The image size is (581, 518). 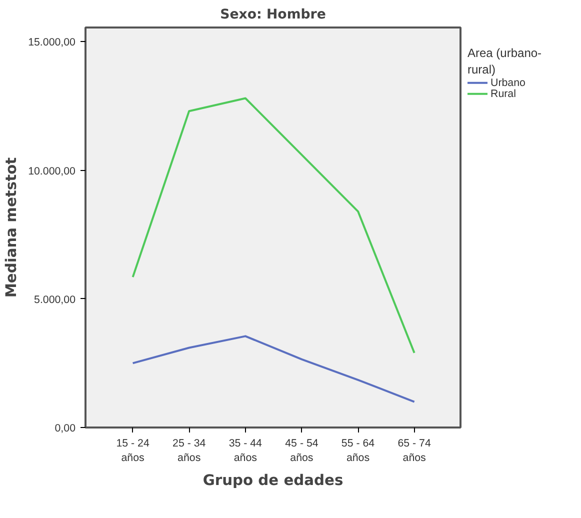 What do you see at coordinates (133, 451) in the screenshot?
I see `x-tick-label: 15 - 24 años` at bounding box center [133, 451].